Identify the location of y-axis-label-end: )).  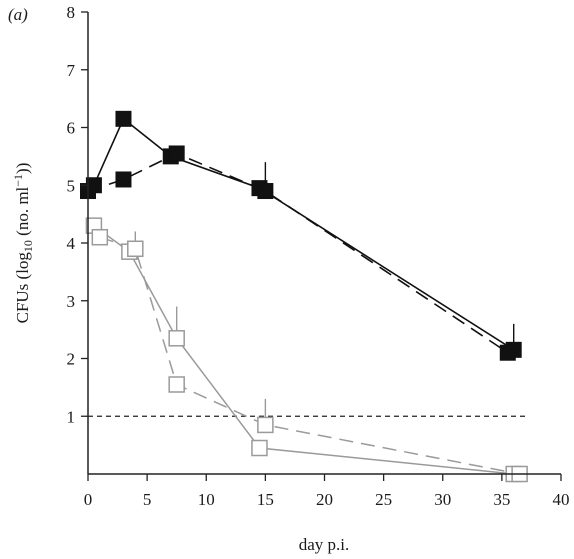
(22, 168).